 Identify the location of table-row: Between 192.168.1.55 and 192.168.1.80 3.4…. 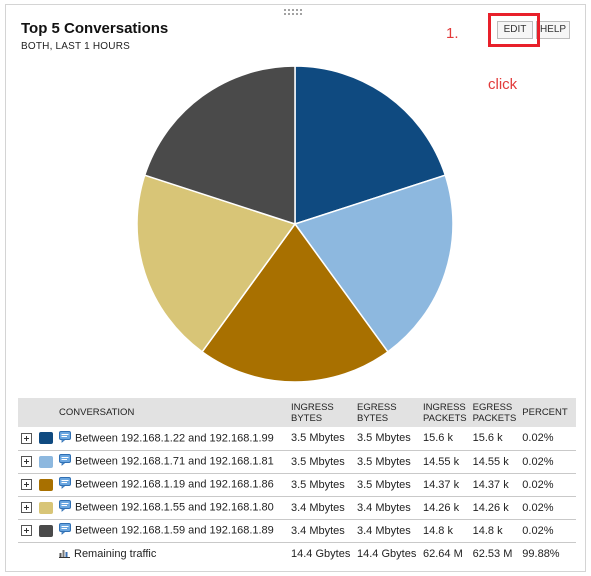
(297, 508).